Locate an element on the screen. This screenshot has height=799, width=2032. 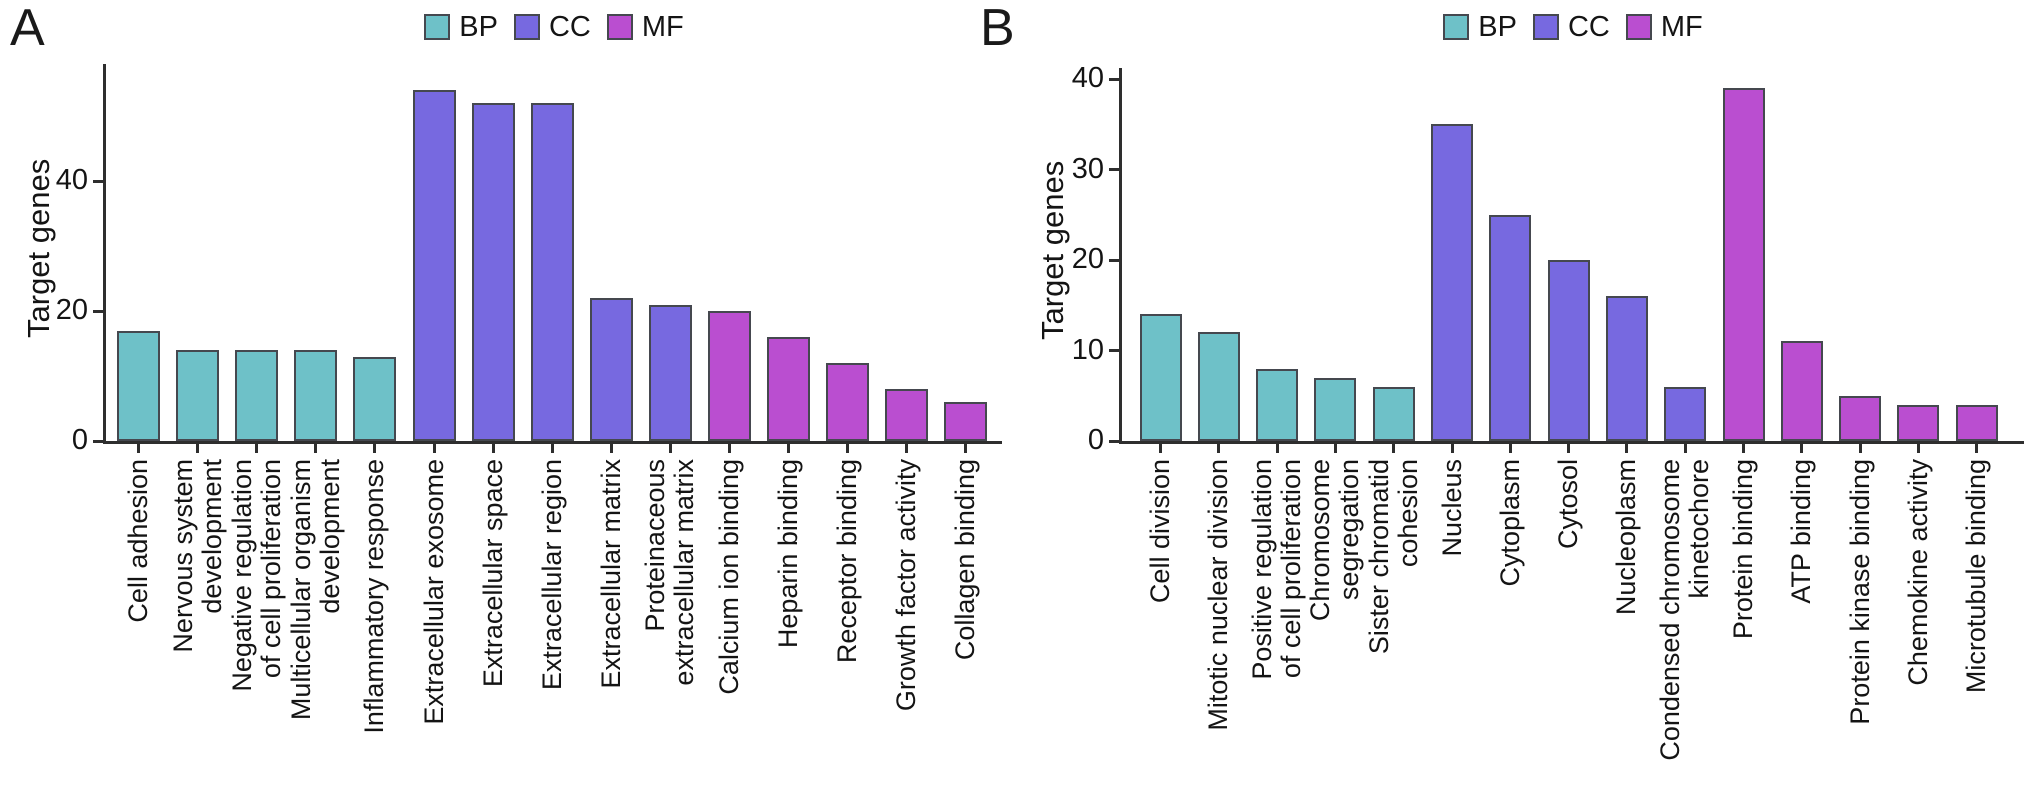
panel-a-legend: BP CC MF is located at coordinates (554, 27).